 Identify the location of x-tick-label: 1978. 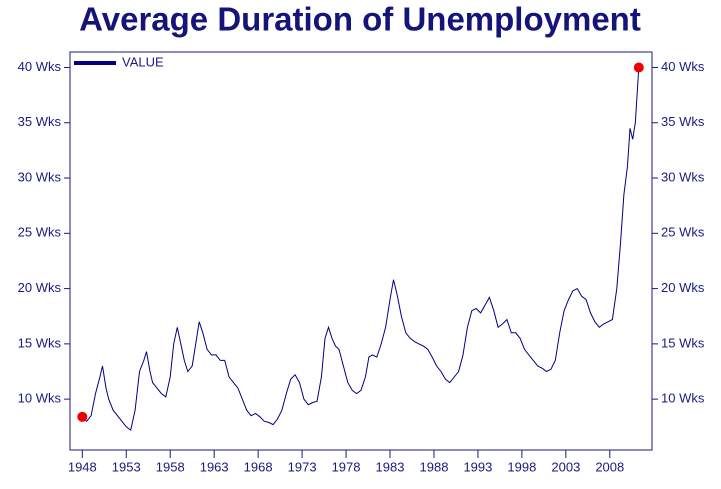
(346, 466).